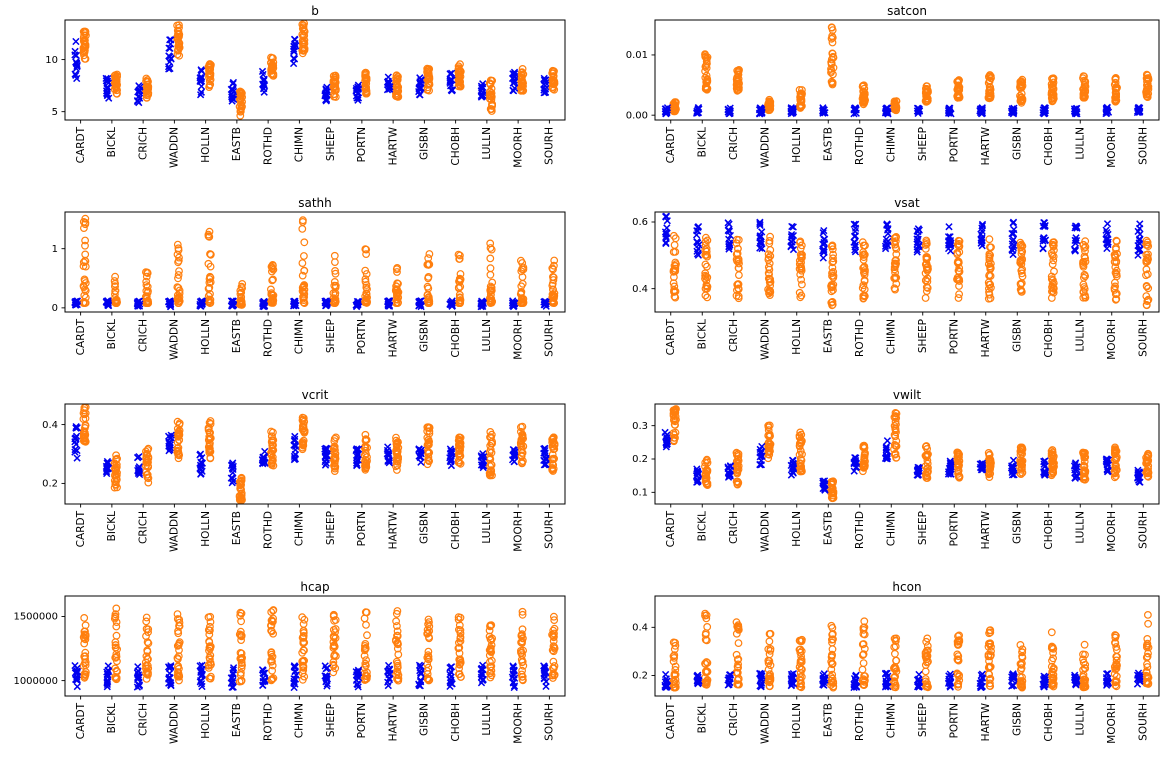 The width and height of the screenshot is (1169, 771). Describe the element at coordinates (643, 652) in the screenshot. I see `y-axis: 0.20.4` at that location.